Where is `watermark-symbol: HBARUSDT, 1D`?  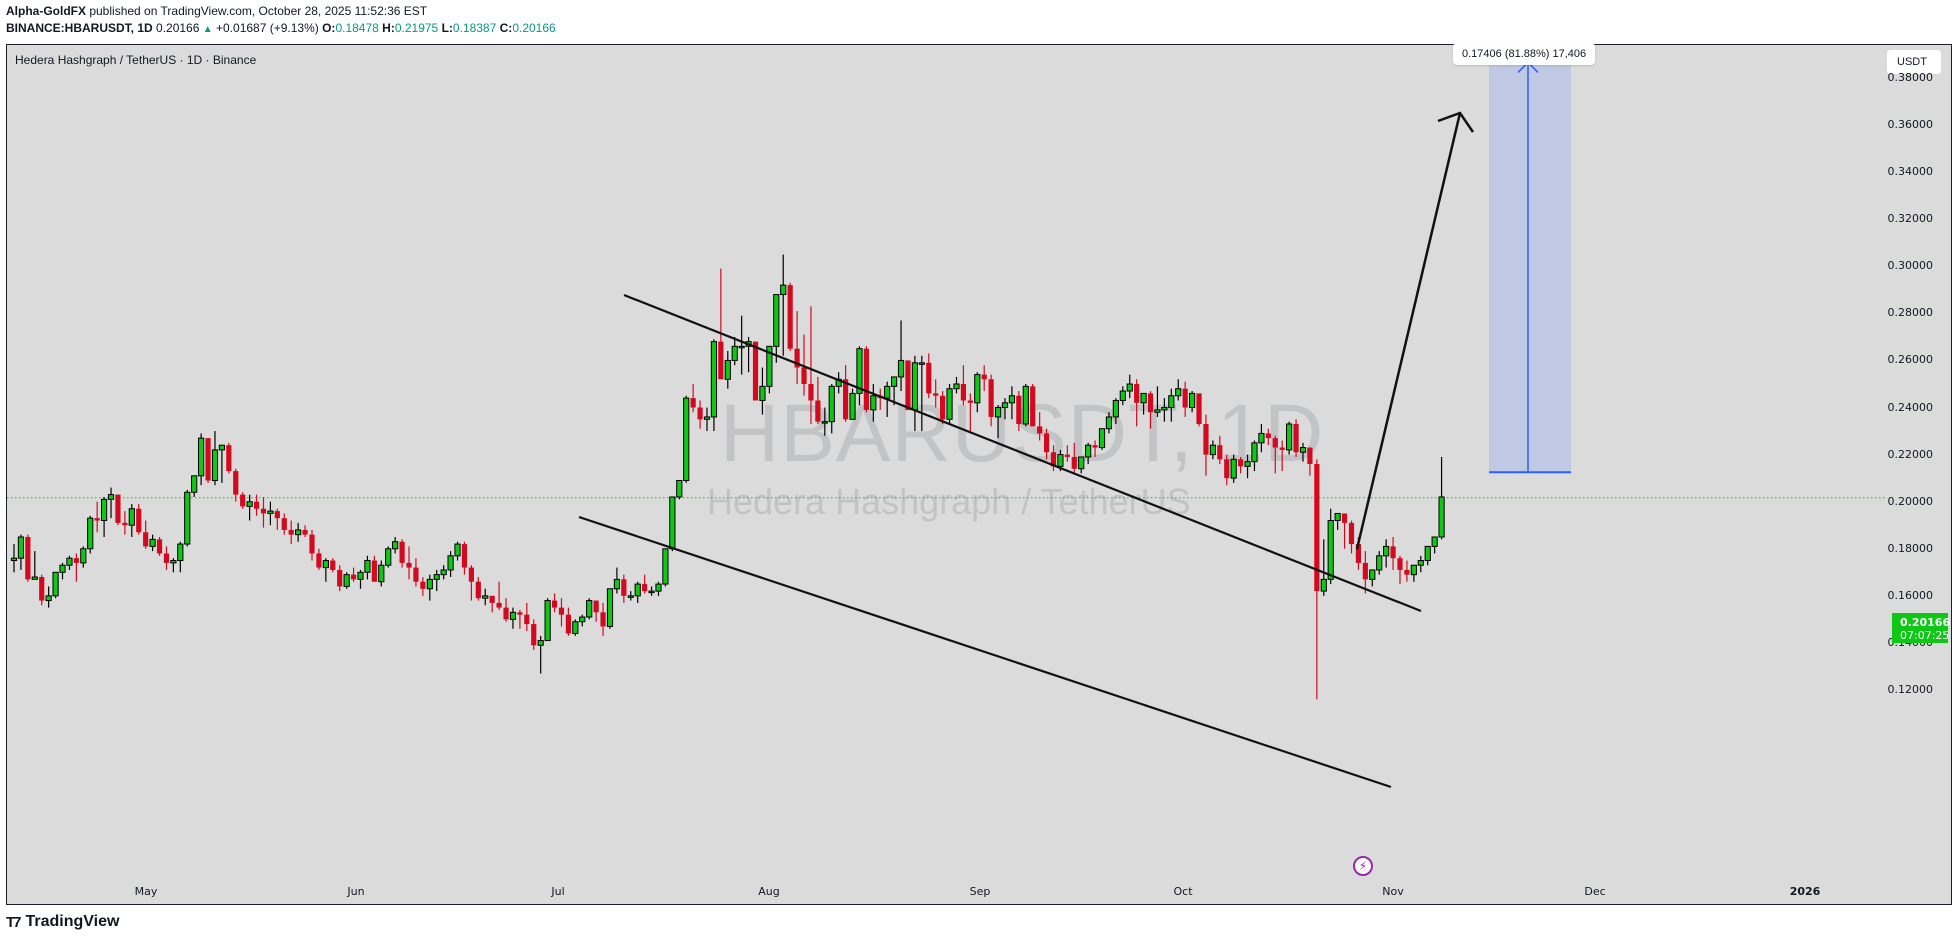 watermark-symbol: HBARUSDT, 1D is located at coordinates (1022, 433).